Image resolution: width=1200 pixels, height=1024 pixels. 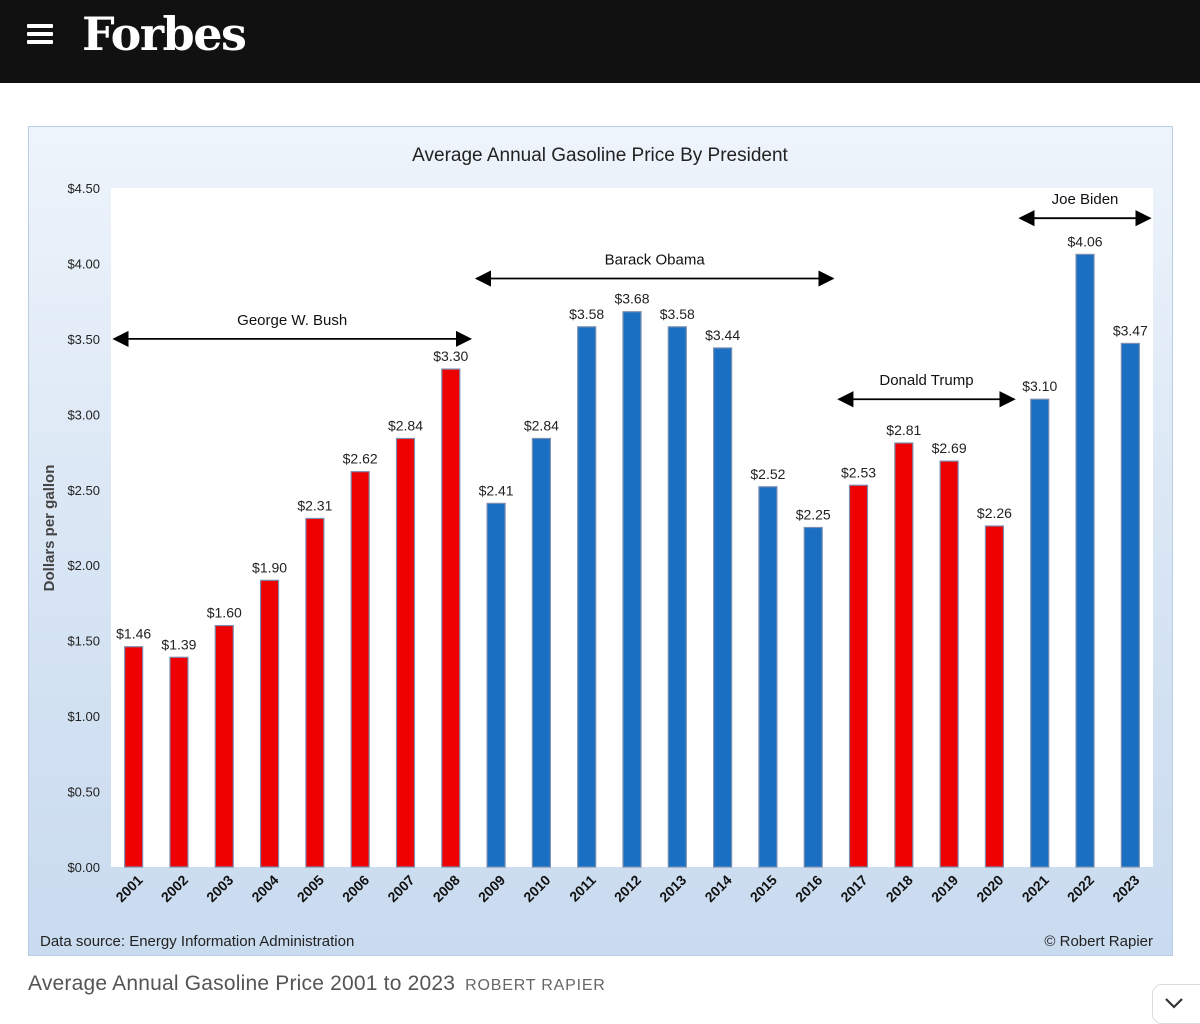 What do you see at coordinates (405, 652) in the screenshot?
I see `bar-2007` at bounding box center [405, 652].